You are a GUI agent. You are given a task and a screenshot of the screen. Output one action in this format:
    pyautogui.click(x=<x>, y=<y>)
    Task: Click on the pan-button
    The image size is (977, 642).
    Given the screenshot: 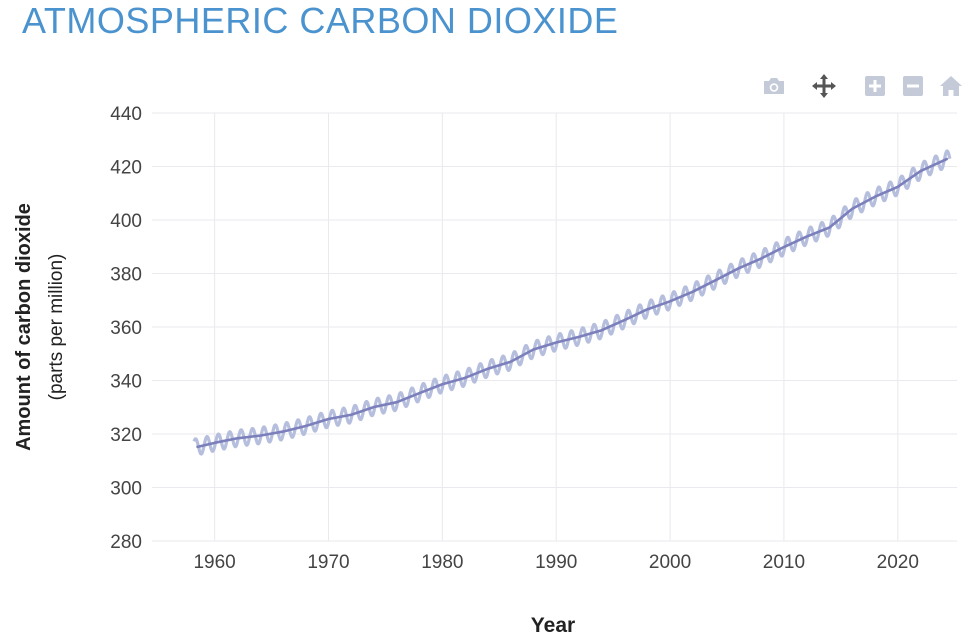 What is the action you would take?
    pyautogui.click(x=824, y=86)
    